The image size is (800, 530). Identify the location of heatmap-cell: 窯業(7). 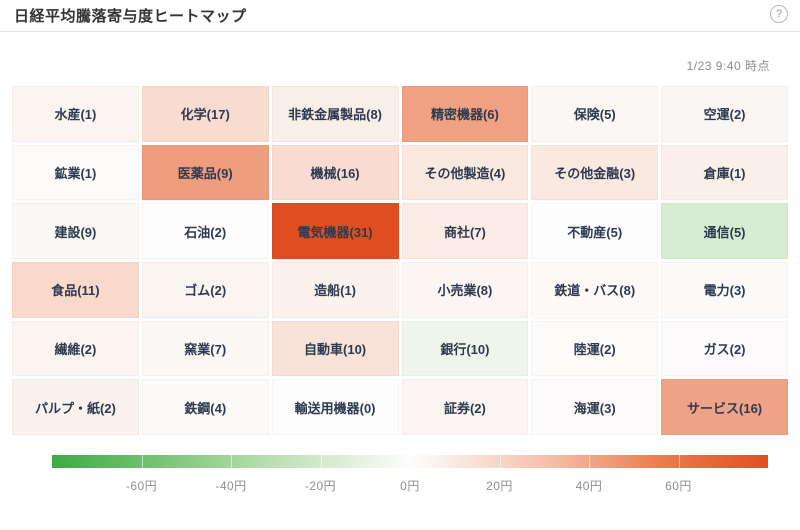
(205, 348).